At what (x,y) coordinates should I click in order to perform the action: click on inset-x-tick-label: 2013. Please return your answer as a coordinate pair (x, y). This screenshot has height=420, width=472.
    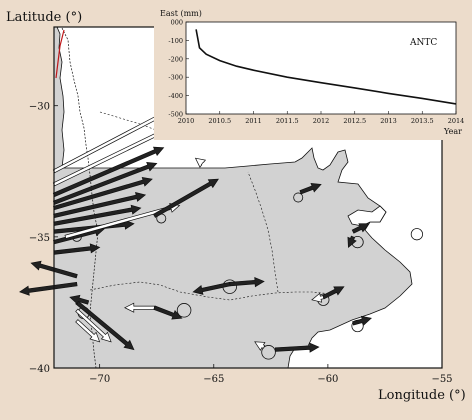
    Looking at the image, I should click on (388, 121).